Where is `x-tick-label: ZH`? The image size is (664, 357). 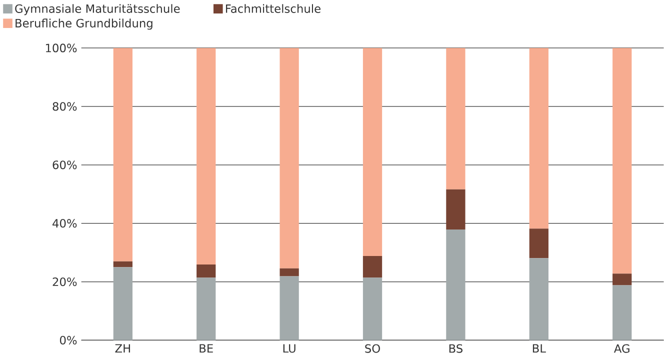
x-tick-label: ZH is located at coordinates (122, 348).